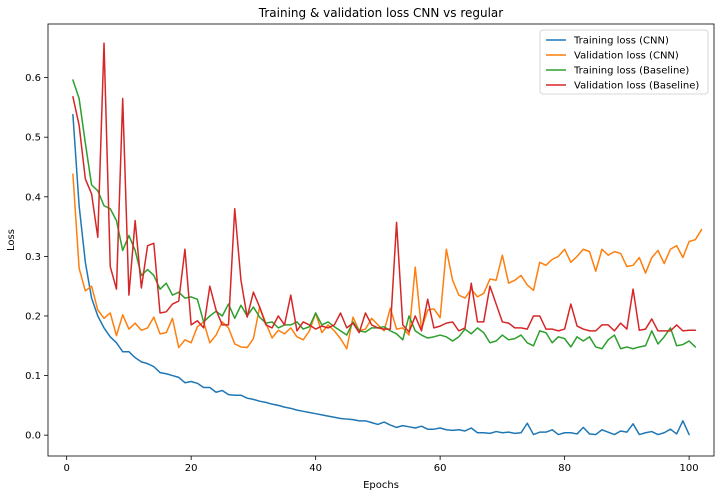 The image size is (720, 496). What do you see at coordinates (621, 41) in the screenshot?
I see `legend-label-1: Training loss (CNN)` at bounding box center [621, 41].